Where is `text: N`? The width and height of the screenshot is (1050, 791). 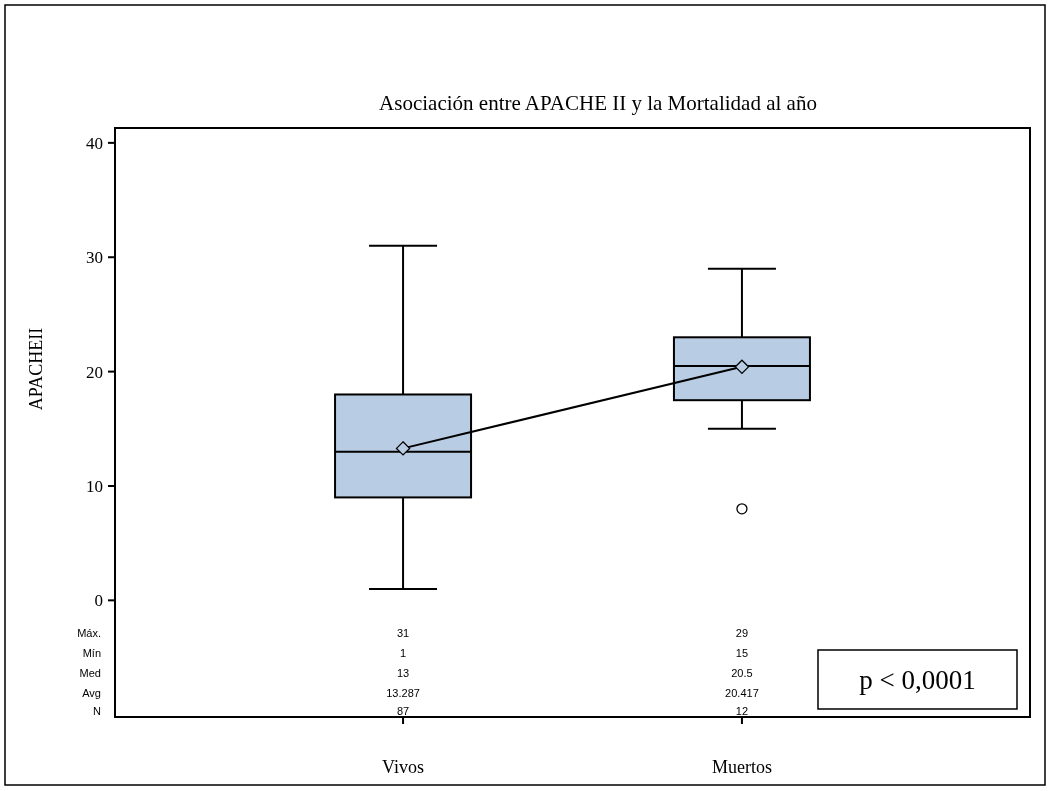
text: N is located at coordinates (97, 711).